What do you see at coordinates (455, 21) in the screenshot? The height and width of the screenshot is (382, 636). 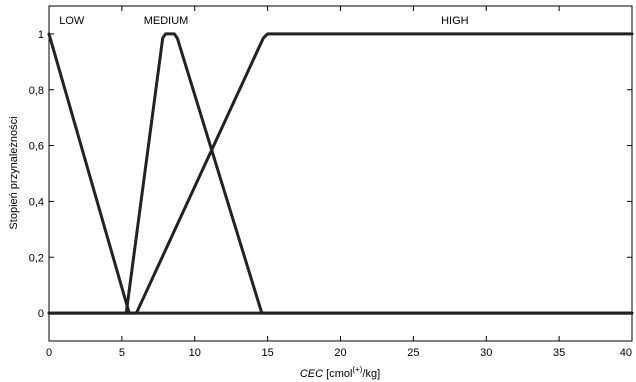 I see `series-label-high: HIGH` at bounding box center [455, 21].